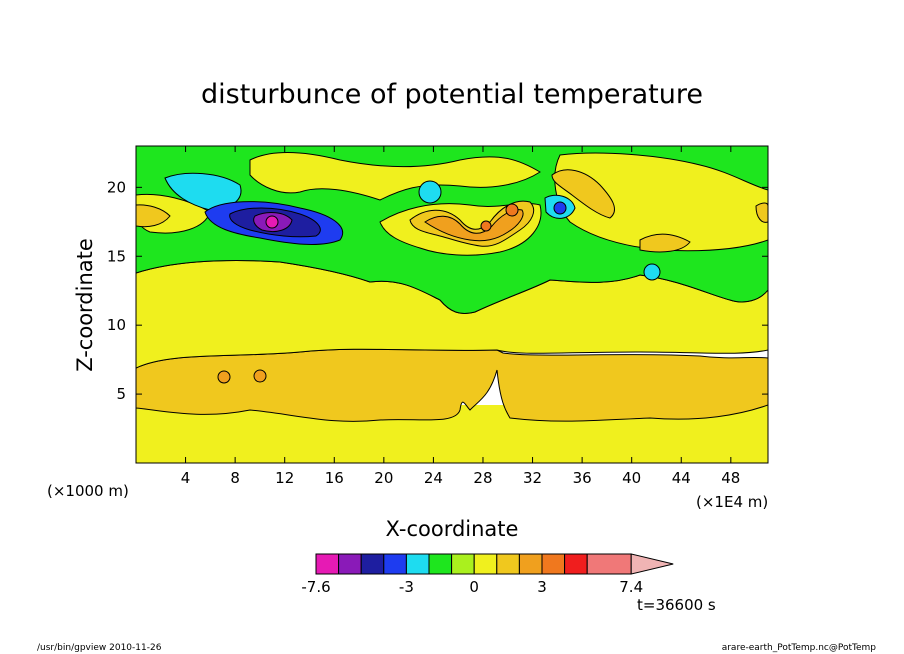 This screenshot has height=654, width=904. I want to click on y-tick-label-2: 15, so click(116, 256).